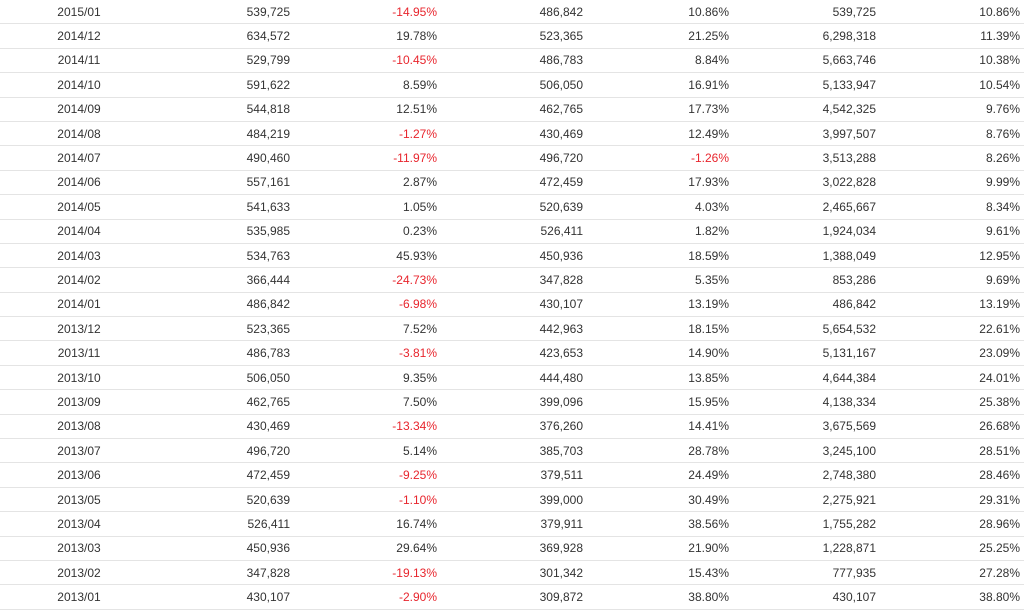  I want to click on cumulative-percent-cell: 12.95%, so click(952, 256).